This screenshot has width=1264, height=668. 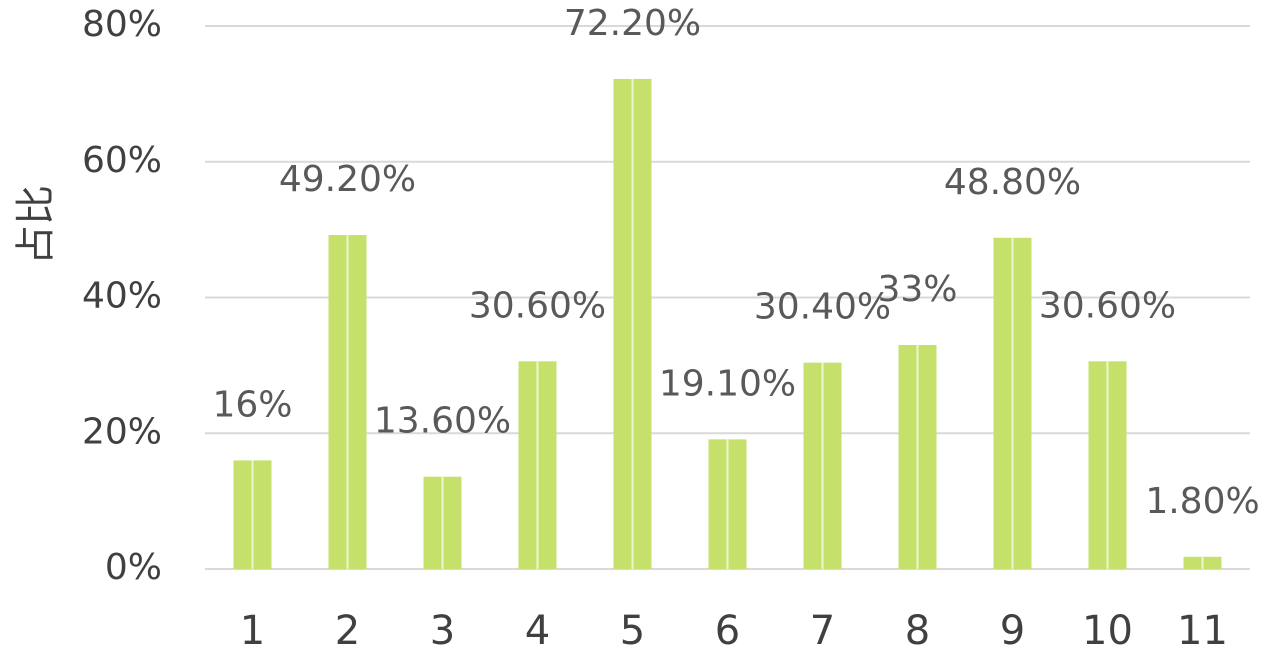 I want to click on x-tick-label: 2, so click(x=347, y=631).